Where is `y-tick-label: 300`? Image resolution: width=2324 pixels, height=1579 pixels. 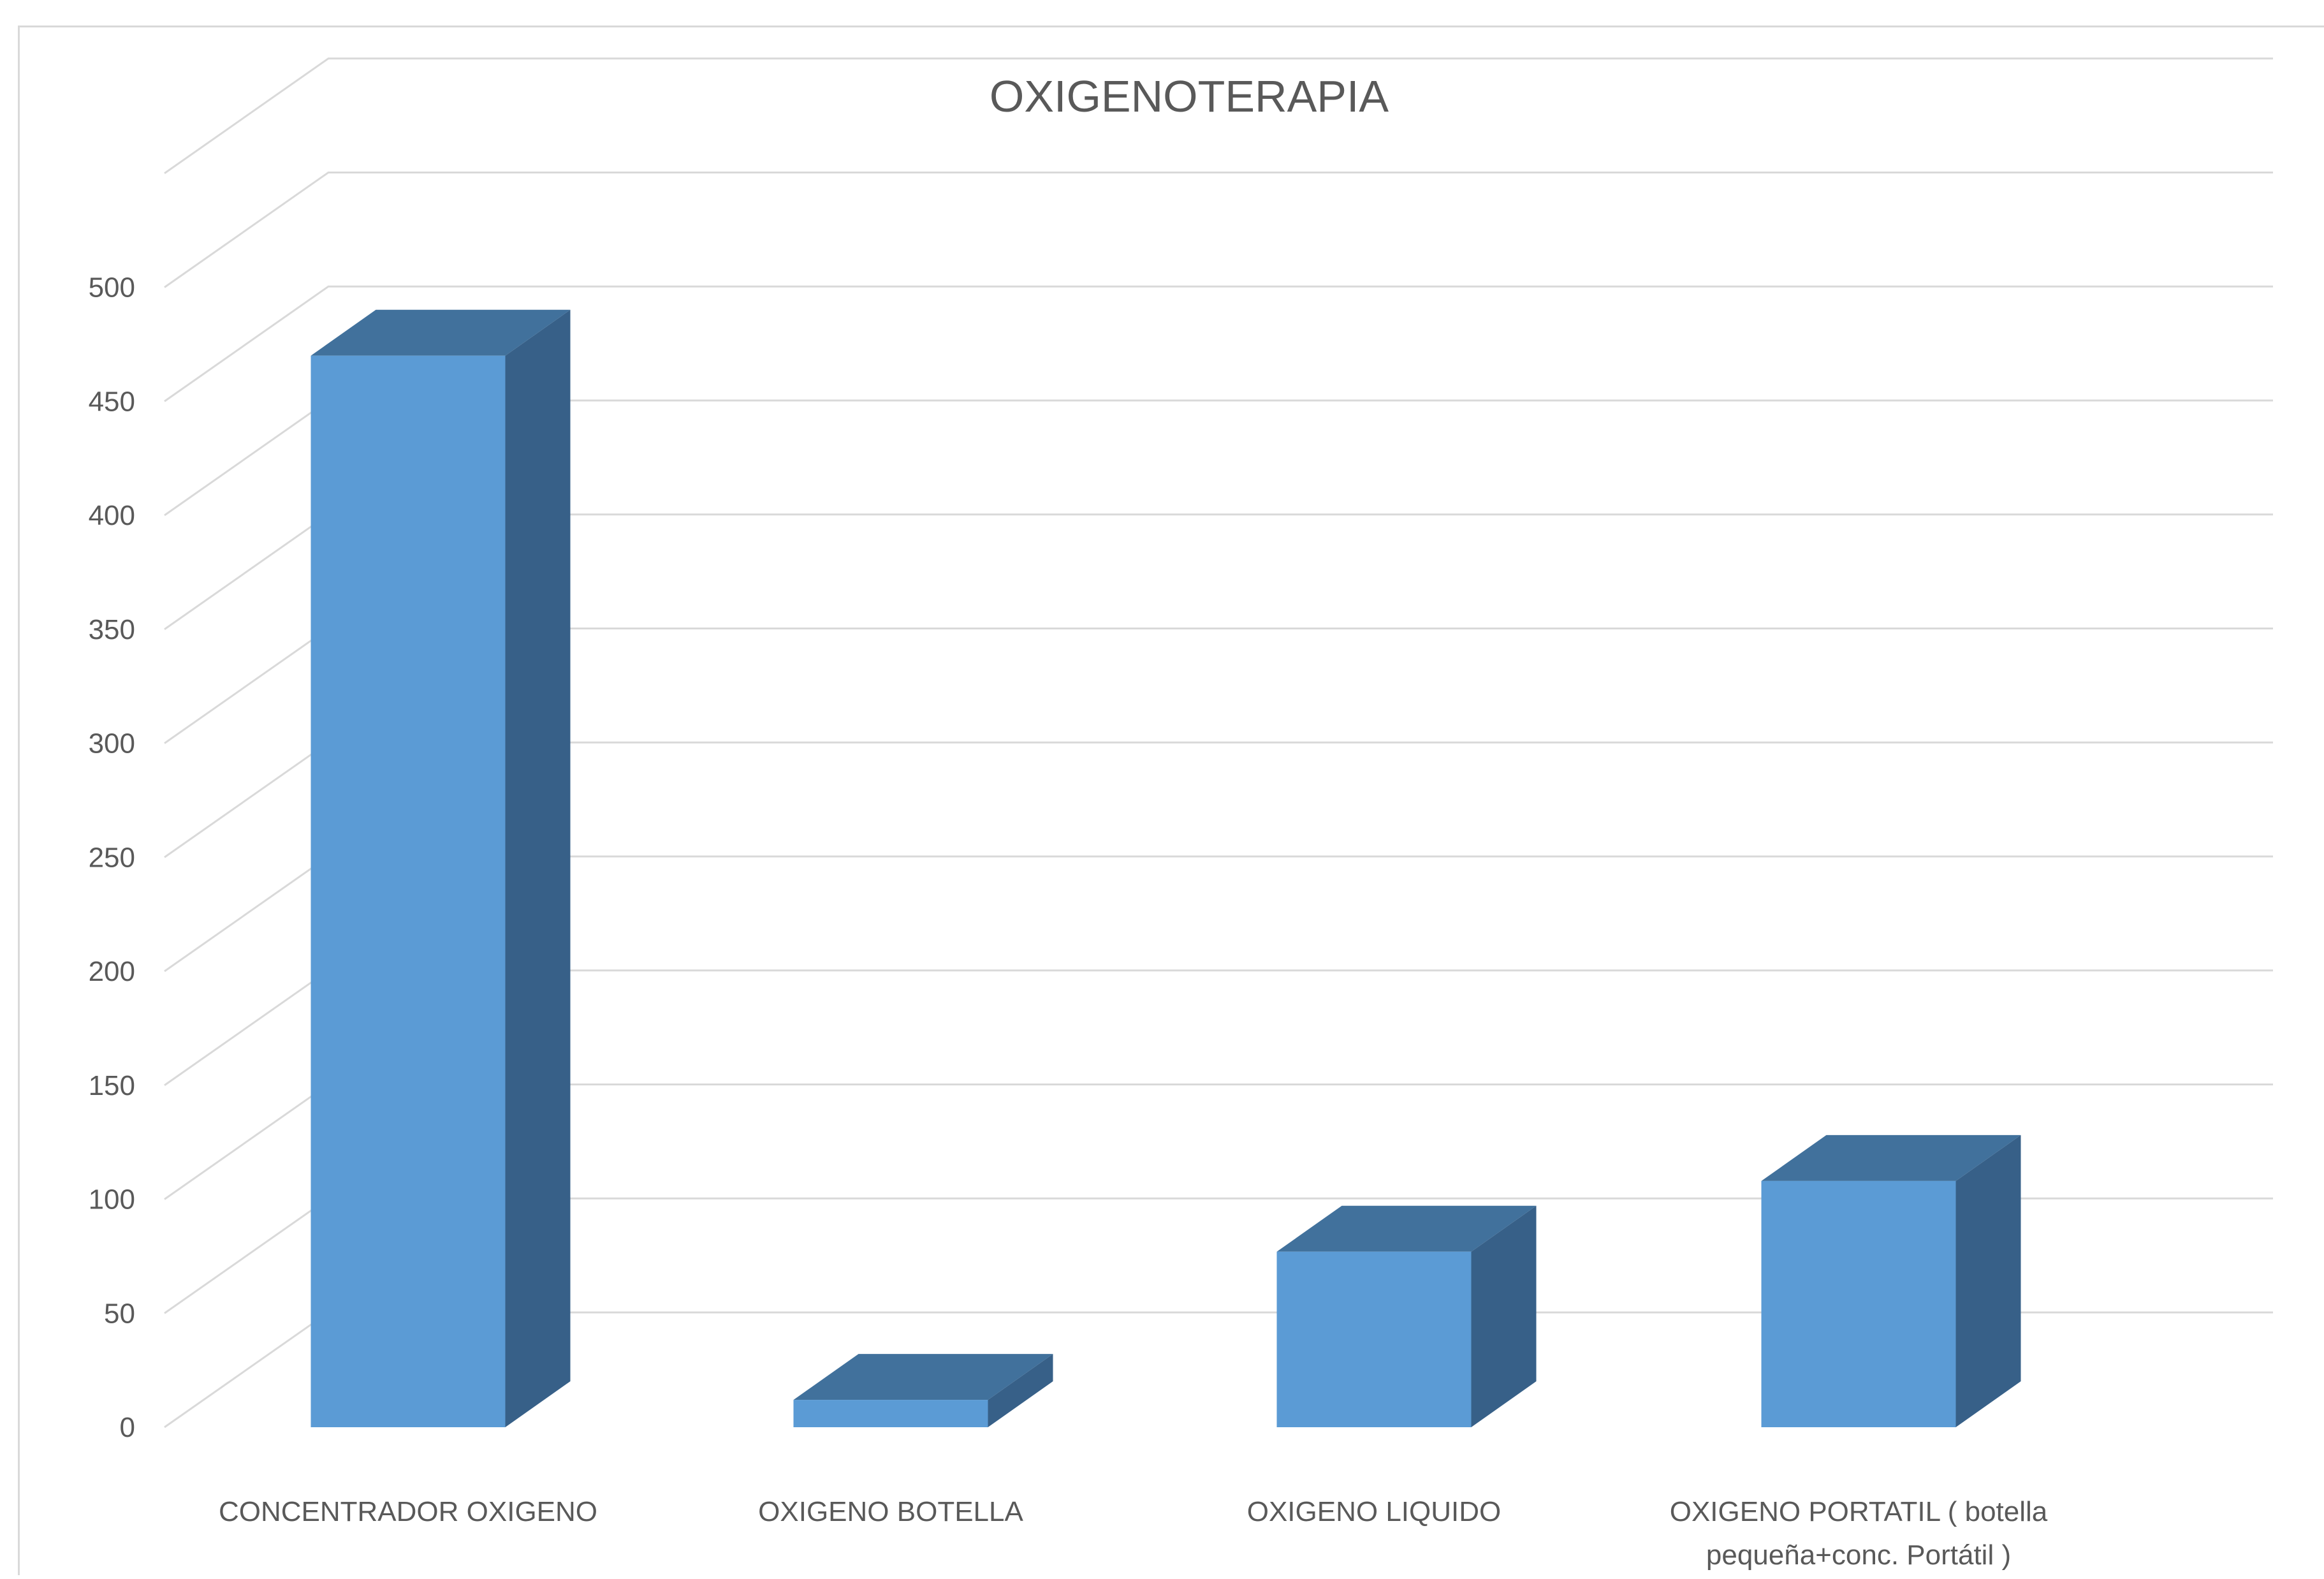
y-tick-label: 300 is located at coordinates (112, 744).